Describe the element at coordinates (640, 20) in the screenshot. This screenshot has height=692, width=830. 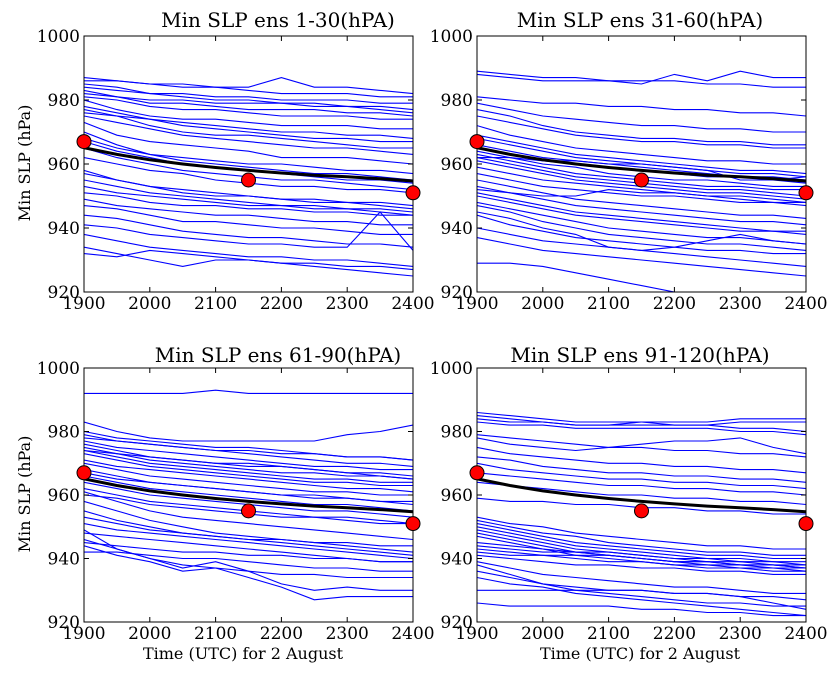
I see `panel-title: Min SLP ens 31-60(hPA)` at that location.